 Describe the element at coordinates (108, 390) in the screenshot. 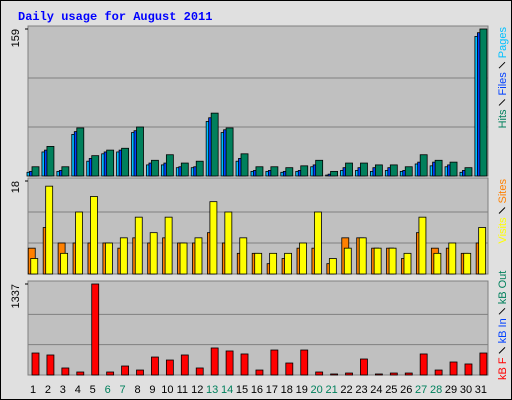

I see `x-tick-label: 6` at that location.